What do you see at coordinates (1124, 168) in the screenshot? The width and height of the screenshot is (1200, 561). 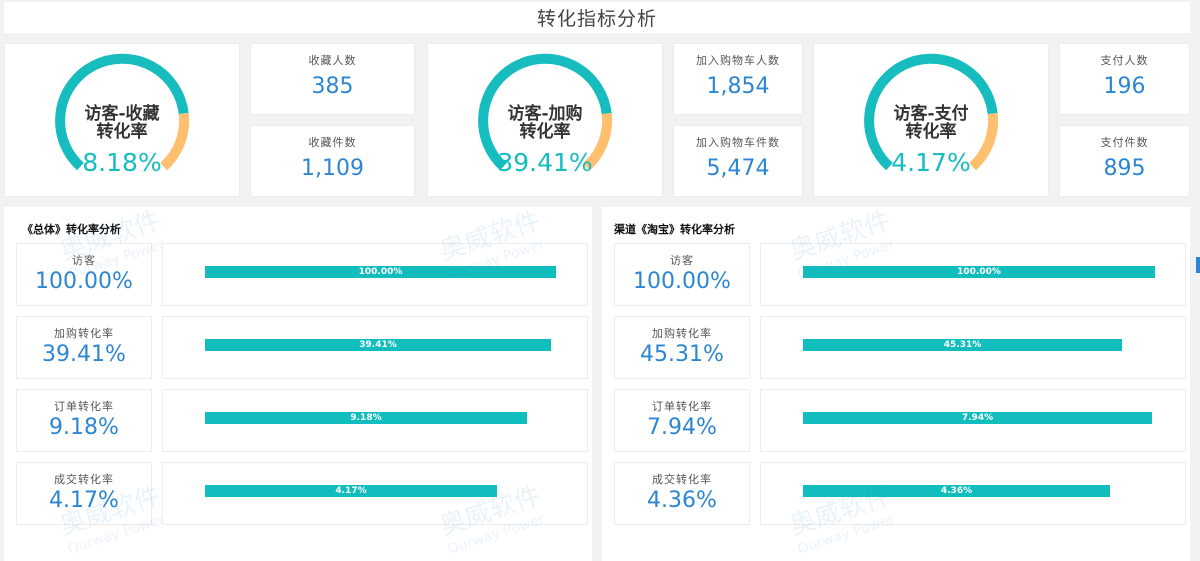 I see `stat-value: 895` at bounding box center [1124, 168].